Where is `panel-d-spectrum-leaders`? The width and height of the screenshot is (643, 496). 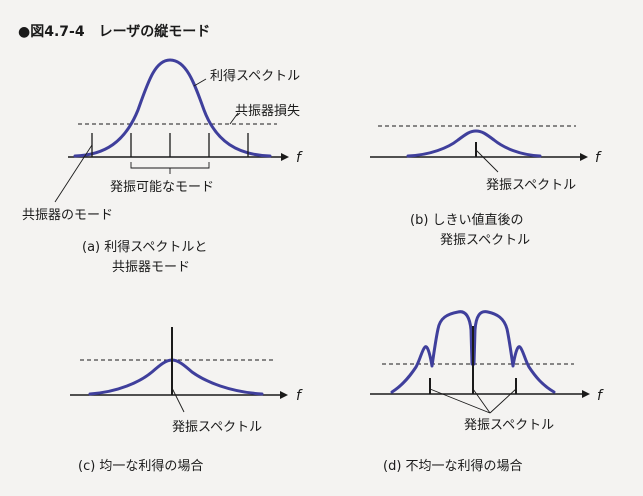
panel-d-spectrum-leaders is located at coordinates (473, 401).